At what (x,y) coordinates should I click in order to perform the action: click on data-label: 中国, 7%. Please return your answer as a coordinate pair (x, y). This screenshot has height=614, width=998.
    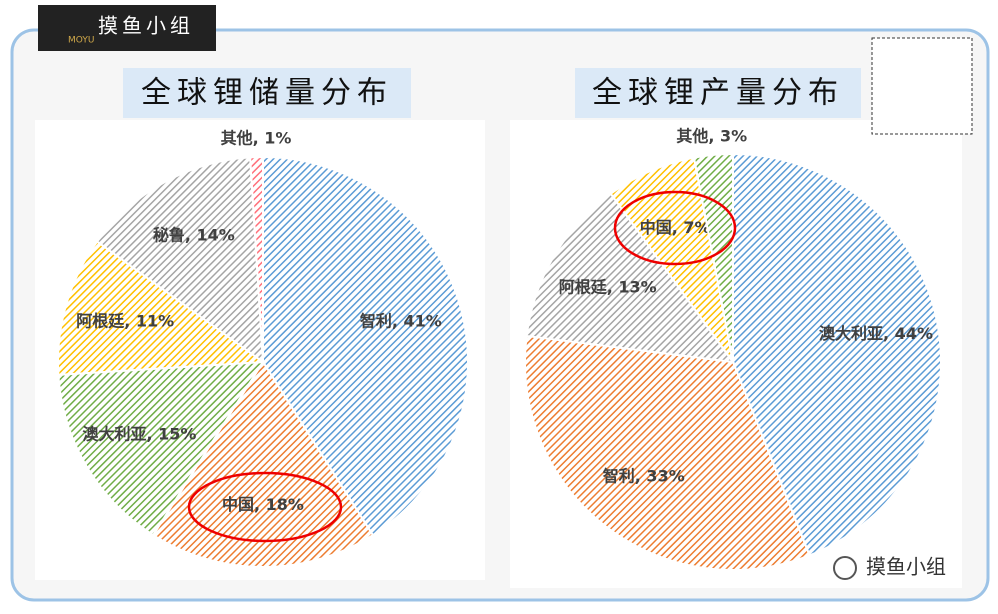
    Looking at the image, I should click on (675, 227).